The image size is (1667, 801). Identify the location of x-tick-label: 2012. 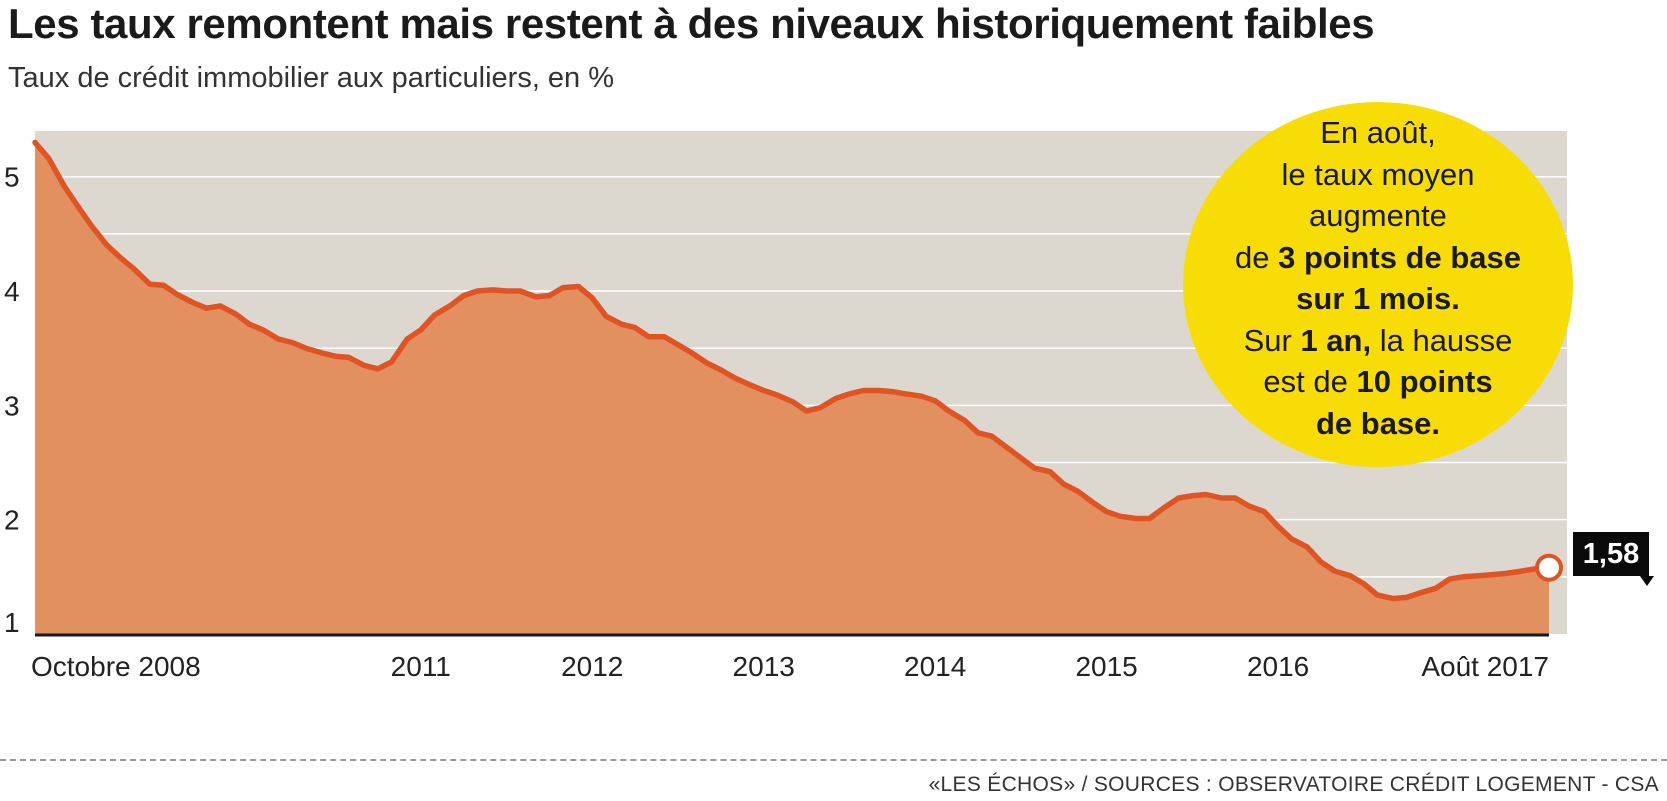
(592, 666).